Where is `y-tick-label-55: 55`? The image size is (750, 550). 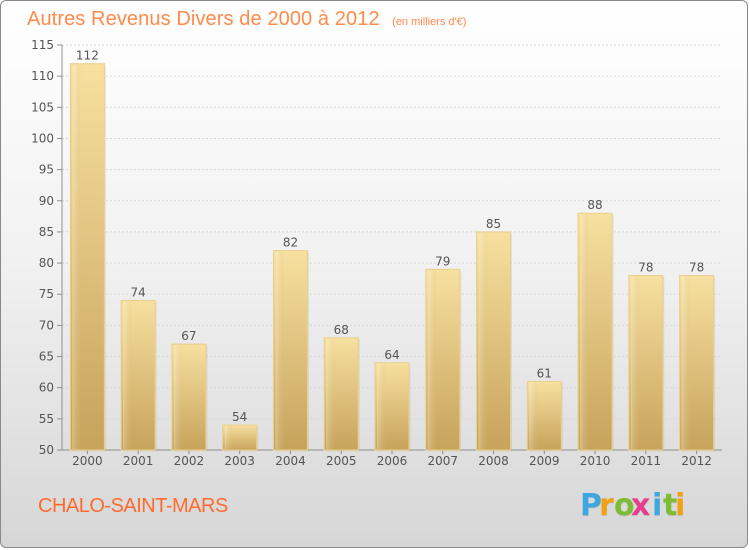 y-tick-label-55: 55 is located at coordinates (46, 419).